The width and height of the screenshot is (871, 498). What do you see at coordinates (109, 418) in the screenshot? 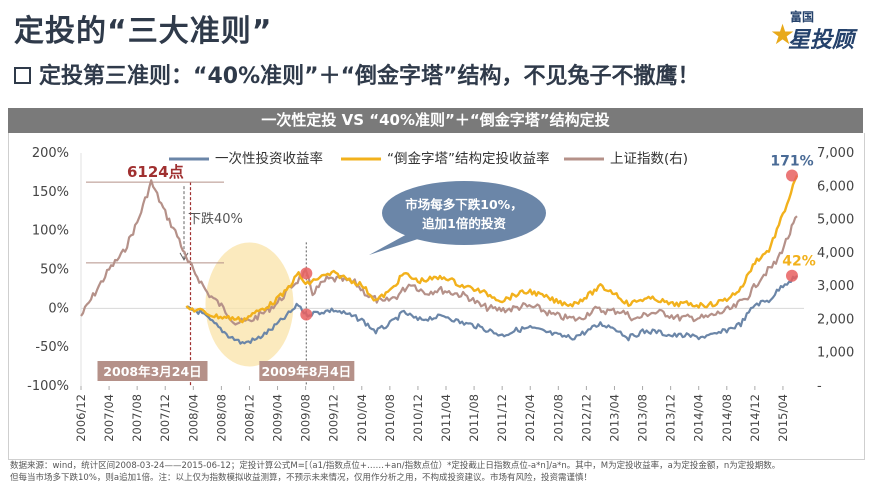
I see `x-tick-label: 2007/04` at bounding box center [109, 418].